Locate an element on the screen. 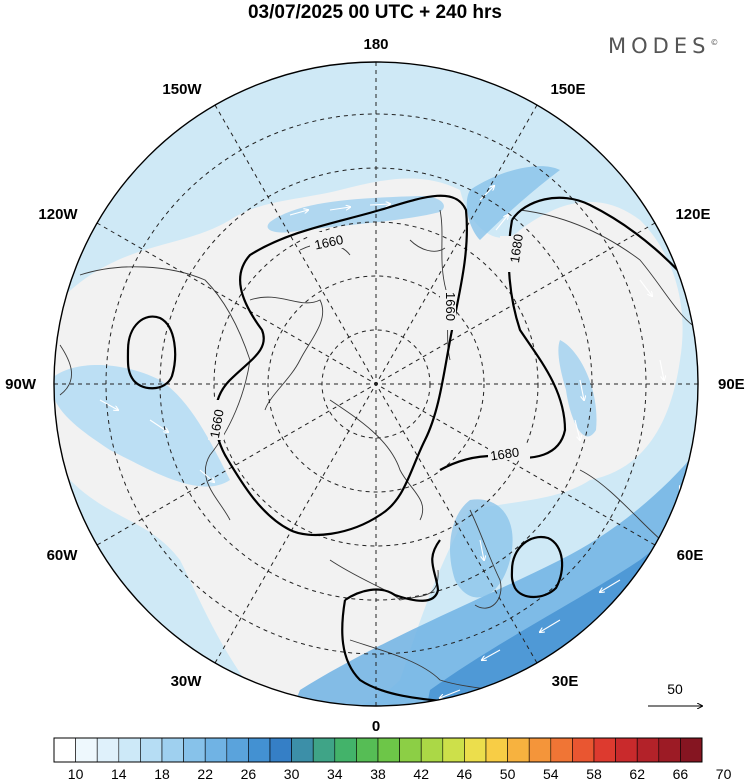  colorbar-tick-label: 70 is located at coordinates (724, 774).